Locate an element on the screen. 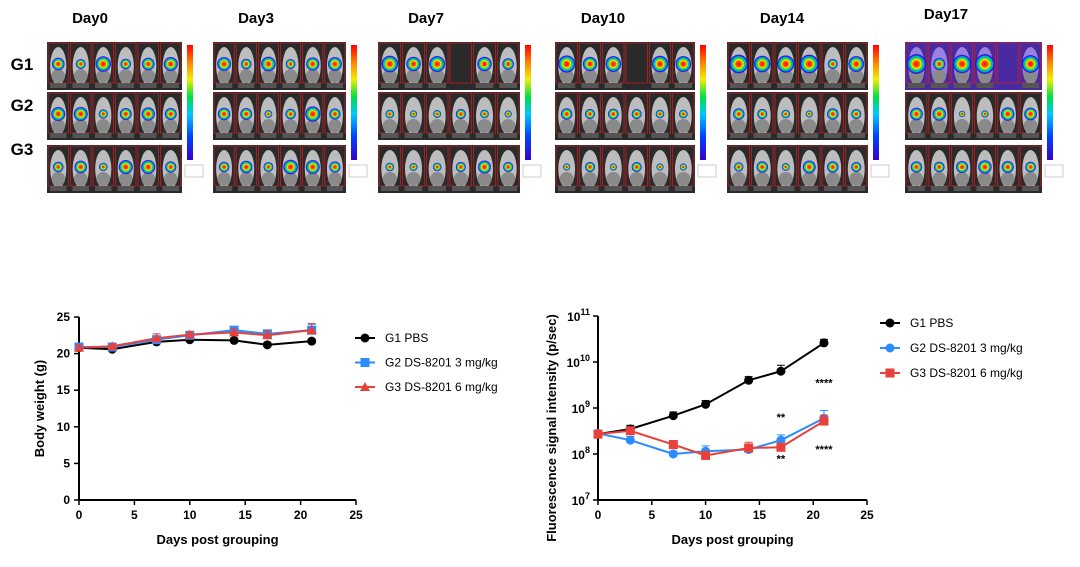 Image resolution: width=1080 pixels, height=567 pixels. y-tick-label: 25 is located at coordinates (64, 317).